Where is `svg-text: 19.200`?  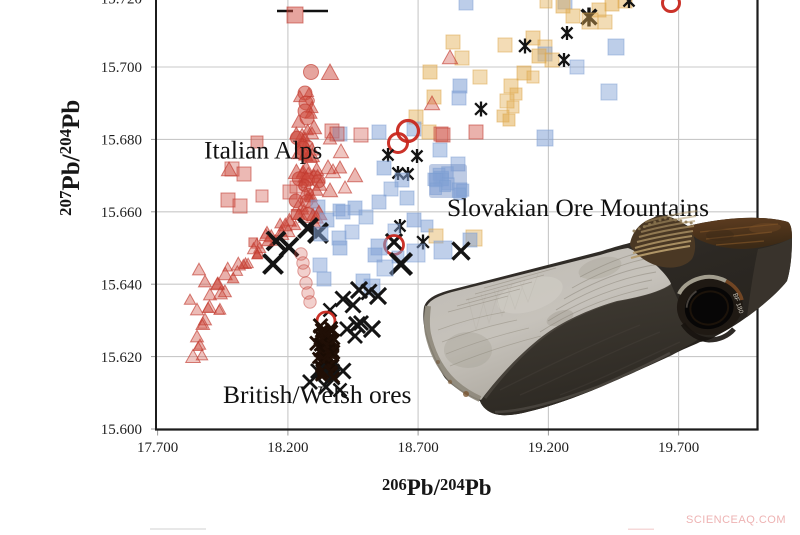 svg-text: 19.200 is located at coordinates (548, 448).